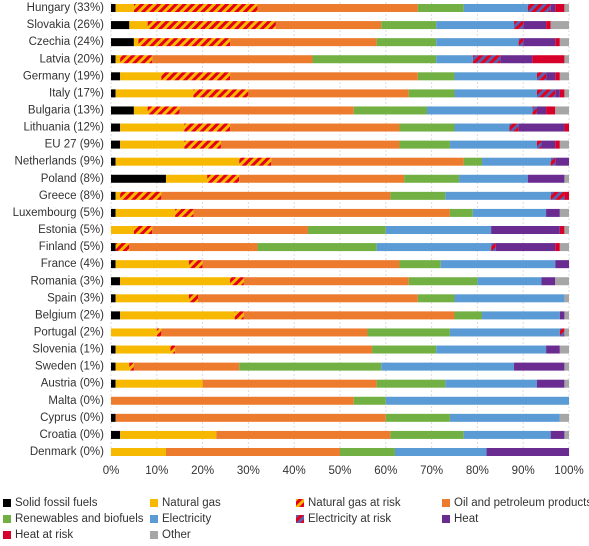 The height and width of the screenshot is (546, 589). What do you see at coordinates (354, 503) in the screenshot?
I see `legend-label: Natural gas at risk` at bounding box center [354, 503].